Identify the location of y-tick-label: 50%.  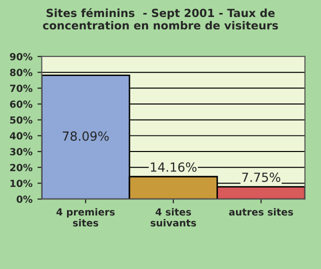
(21, 120).